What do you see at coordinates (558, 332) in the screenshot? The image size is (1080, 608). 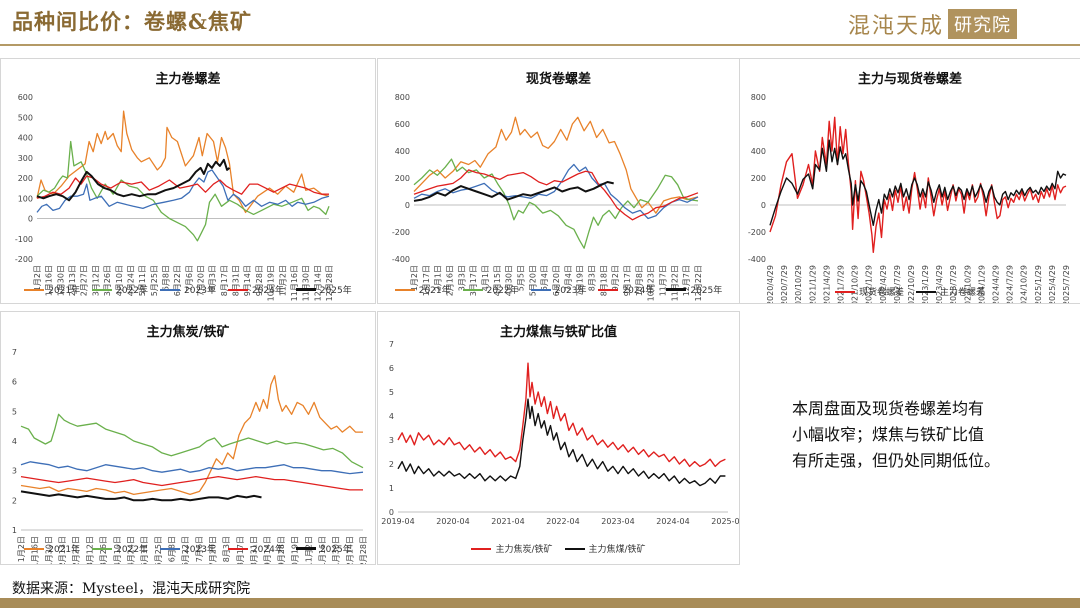 I see `chart-title: 主力煤焦与铁矿比值` at bounding box center [558, 332].